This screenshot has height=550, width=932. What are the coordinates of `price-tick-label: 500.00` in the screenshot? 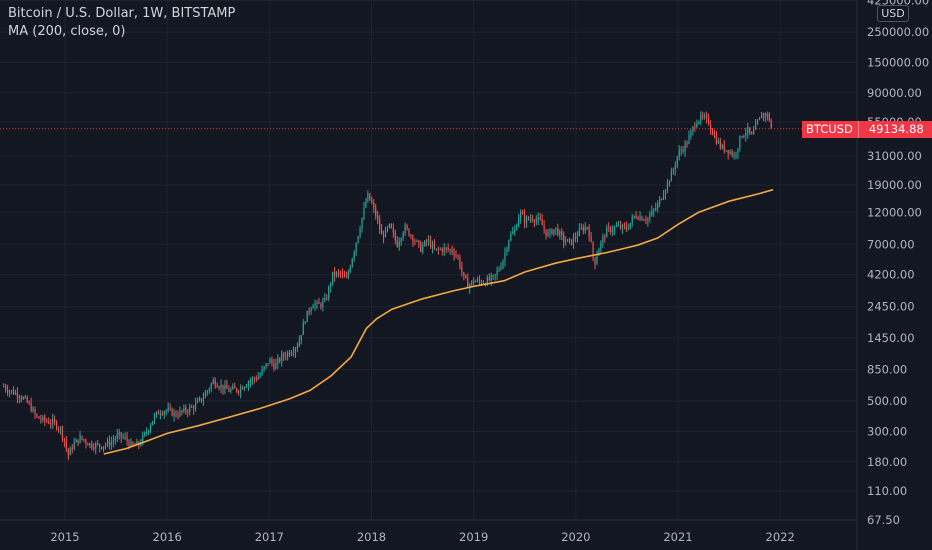 It's located at (887, 401).